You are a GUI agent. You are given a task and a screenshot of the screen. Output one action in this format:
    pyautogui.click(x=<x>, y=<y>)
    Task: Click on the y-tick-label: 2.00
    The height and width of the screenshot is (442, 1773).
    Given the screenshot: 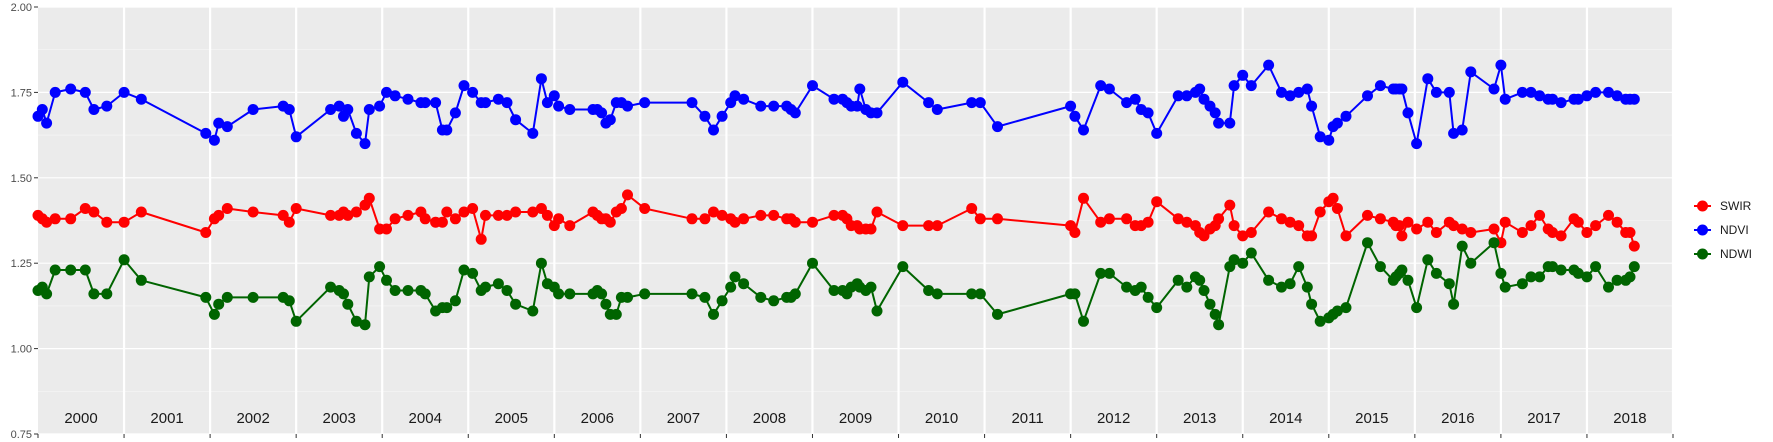 What is the action you would take?
    pyautogui.click(x=21, y=8)
    